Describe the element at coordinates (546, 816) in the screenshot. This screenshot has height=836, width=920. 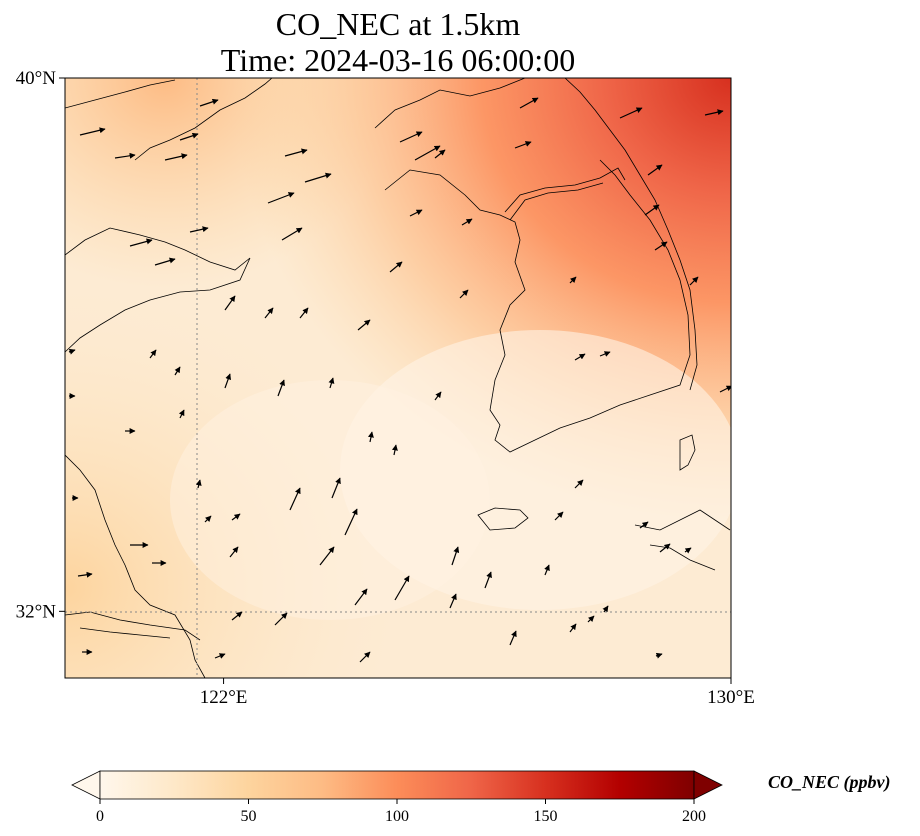
I see `colorbar-tick-label: 150` at that location.